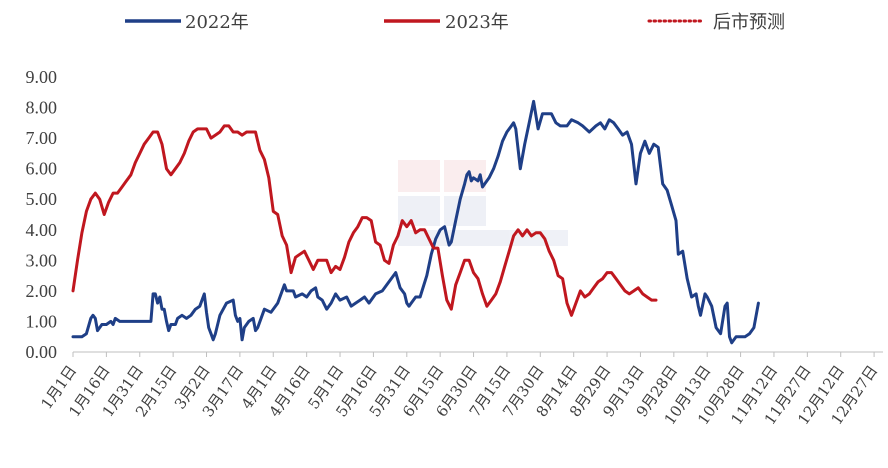 The width and height of the screenshot is (888, 468). Describe the element at coordinates (477, 22) in the screenshot. I see `legend-label-2023: 2023年` at that location.